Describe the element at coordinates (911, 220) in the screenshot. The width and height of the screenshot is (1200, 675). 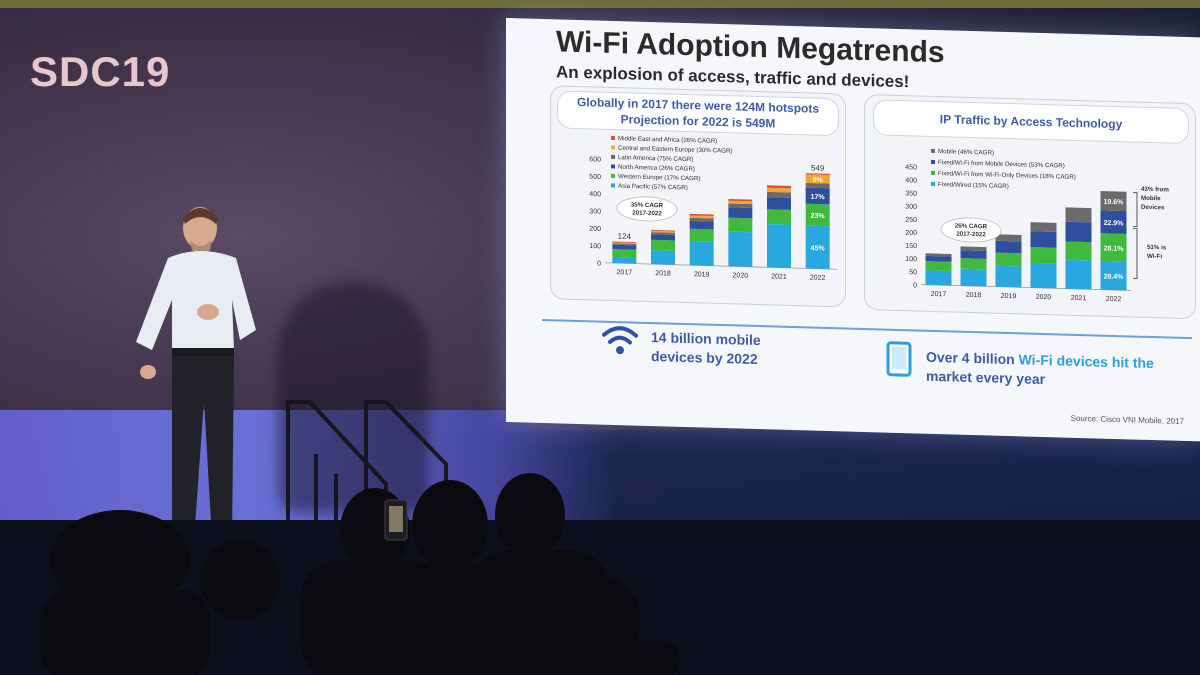
I see `y-tick-label: 250` at that location.